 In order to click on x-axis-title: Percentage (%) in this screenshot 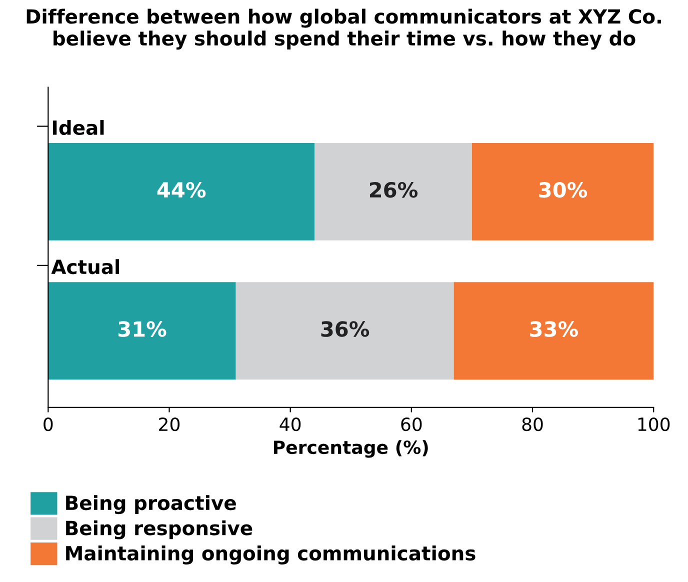, I will do `click(351, 449)`.